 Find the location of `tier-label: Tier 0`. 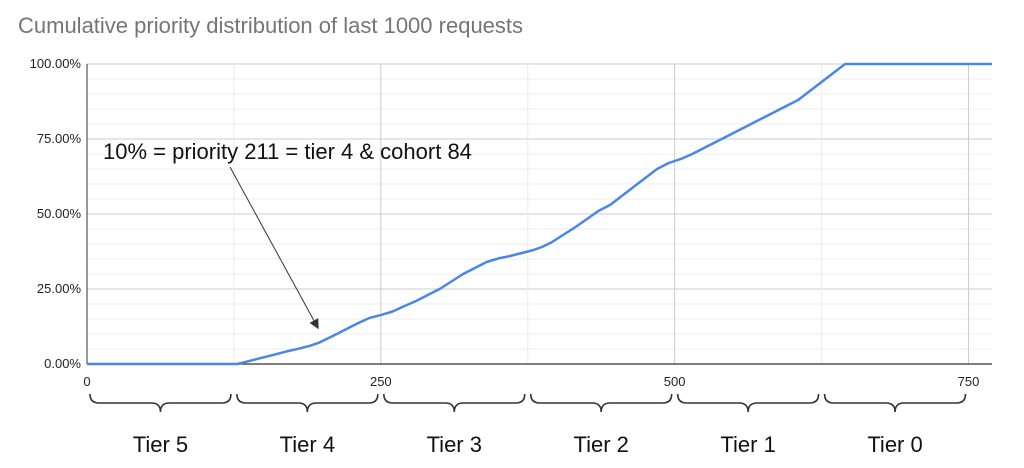

tier-label: Tier 0 is located at coordinates (894, 444).